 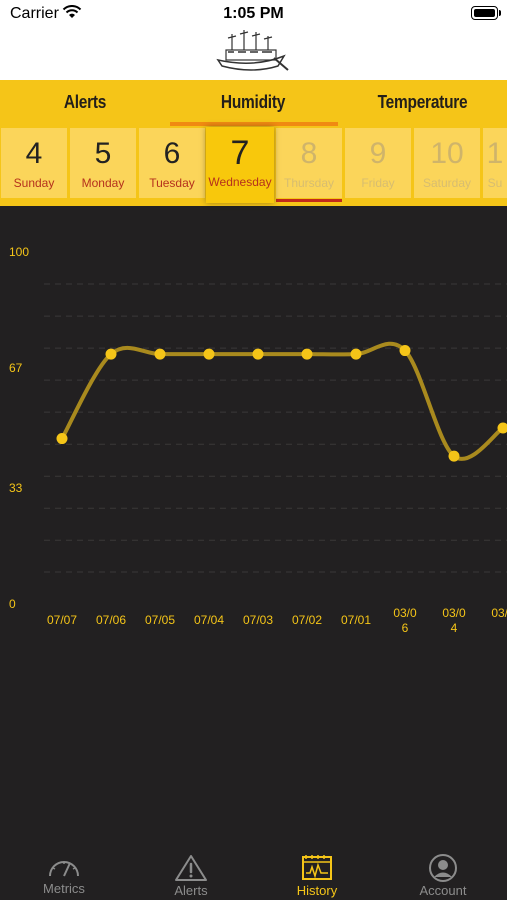 I want to click on tabbar-label: History, so click(x=317, y=890).